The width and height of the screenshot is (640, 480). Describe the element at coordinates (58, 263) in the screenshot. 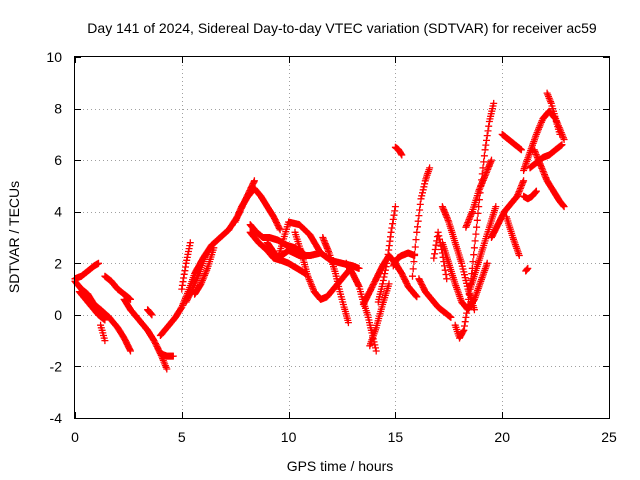

I see `y-tick-label: 2` at that location.